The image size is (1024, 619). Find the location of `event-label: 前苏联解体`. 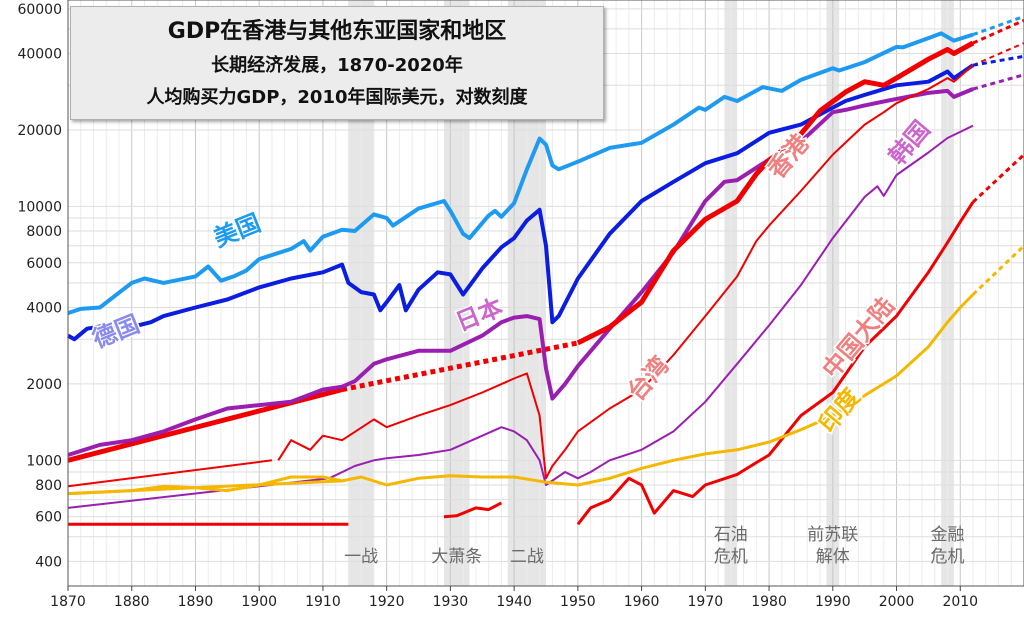

event-label: 前苏联解体 is located at coordinates (832, 546).